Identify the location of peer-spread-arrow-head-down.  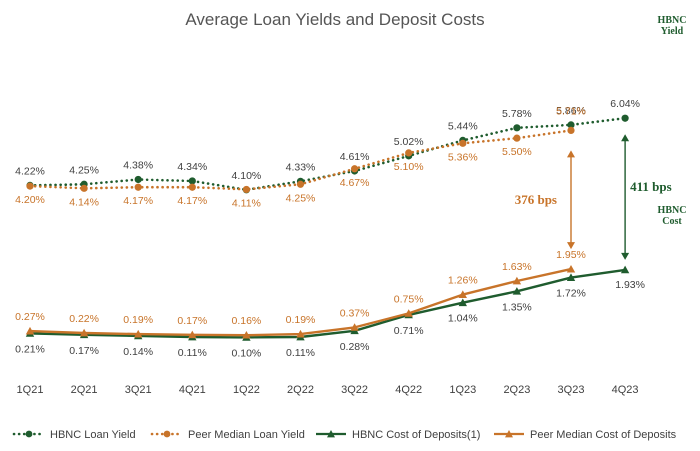
(571, 246).